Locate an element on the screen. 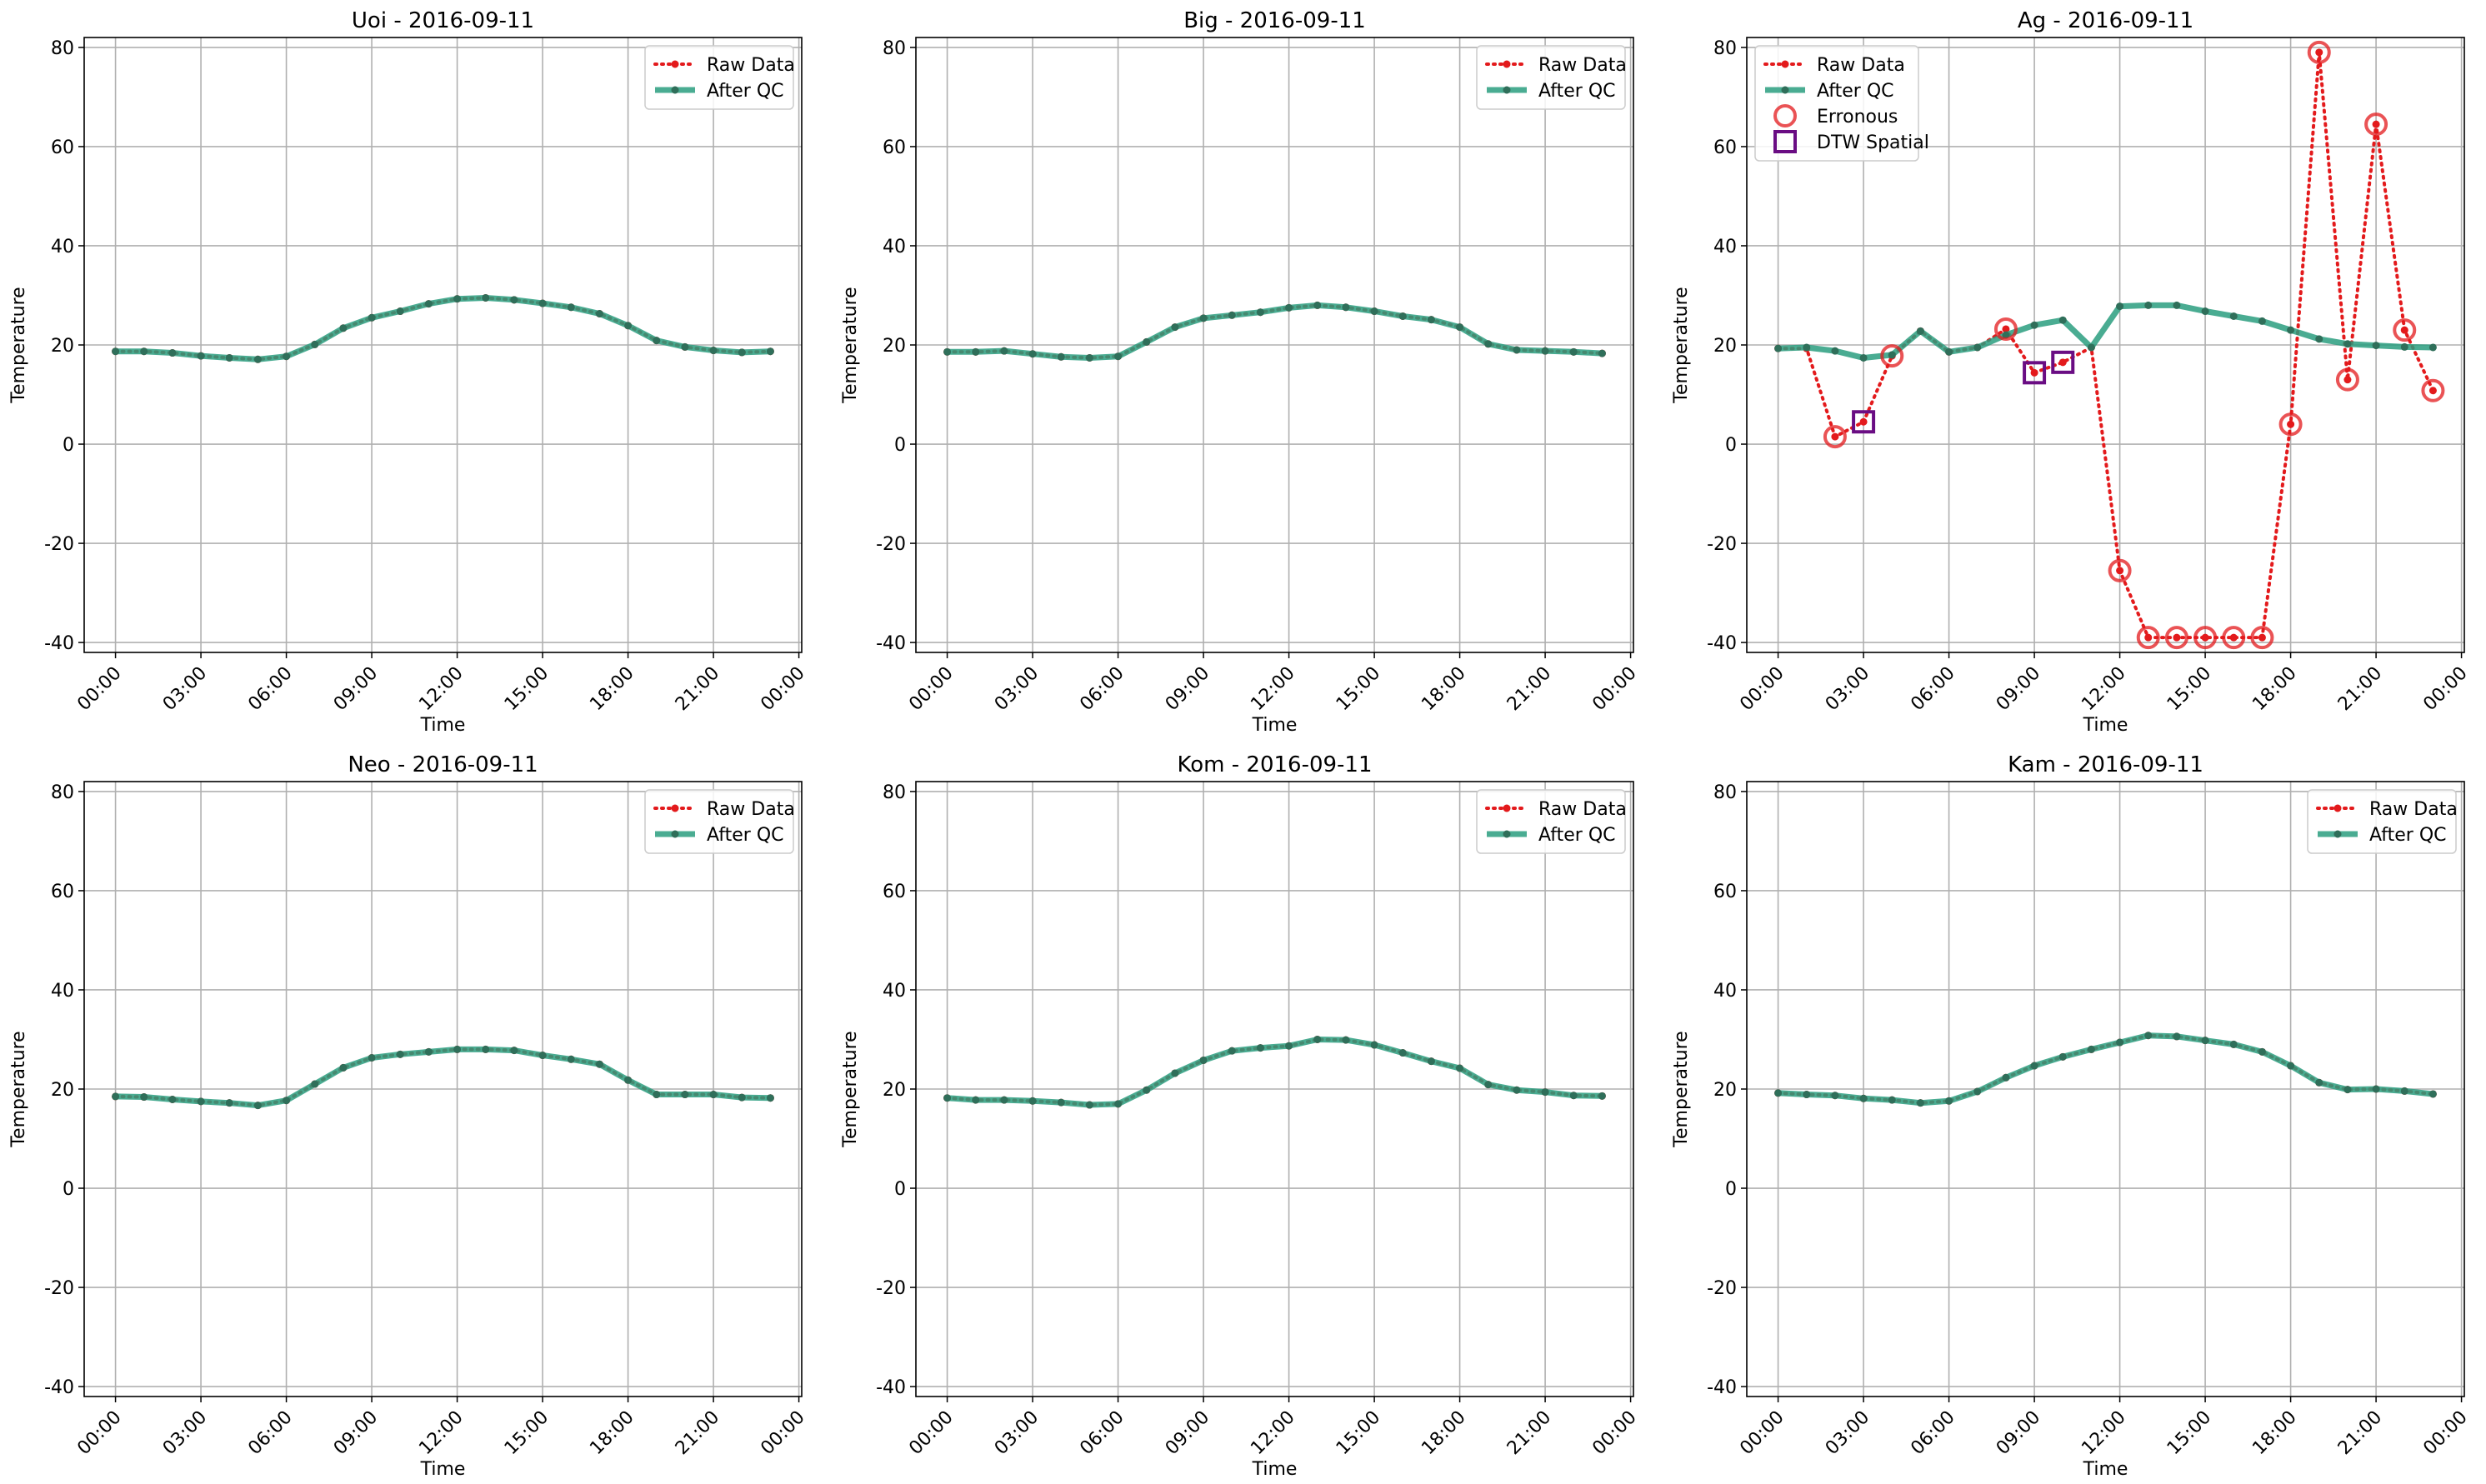 The width and height of the screenshot is (2486, 1484). chart-title: Neo - 2016-09-11 is located at coordinates (443, 764).